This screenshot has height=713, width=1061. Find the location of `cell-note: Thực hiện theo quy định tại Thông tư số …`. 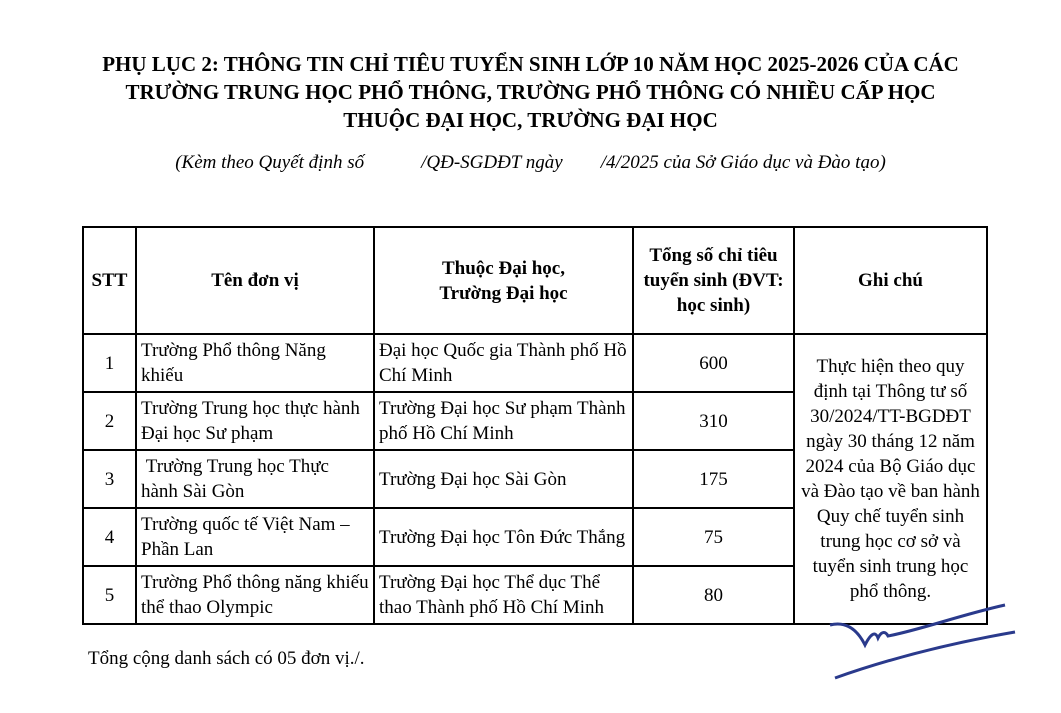

cell-note: Thực hiện theo quy định tại Thông tư số … is located at coordinates (890, 479).